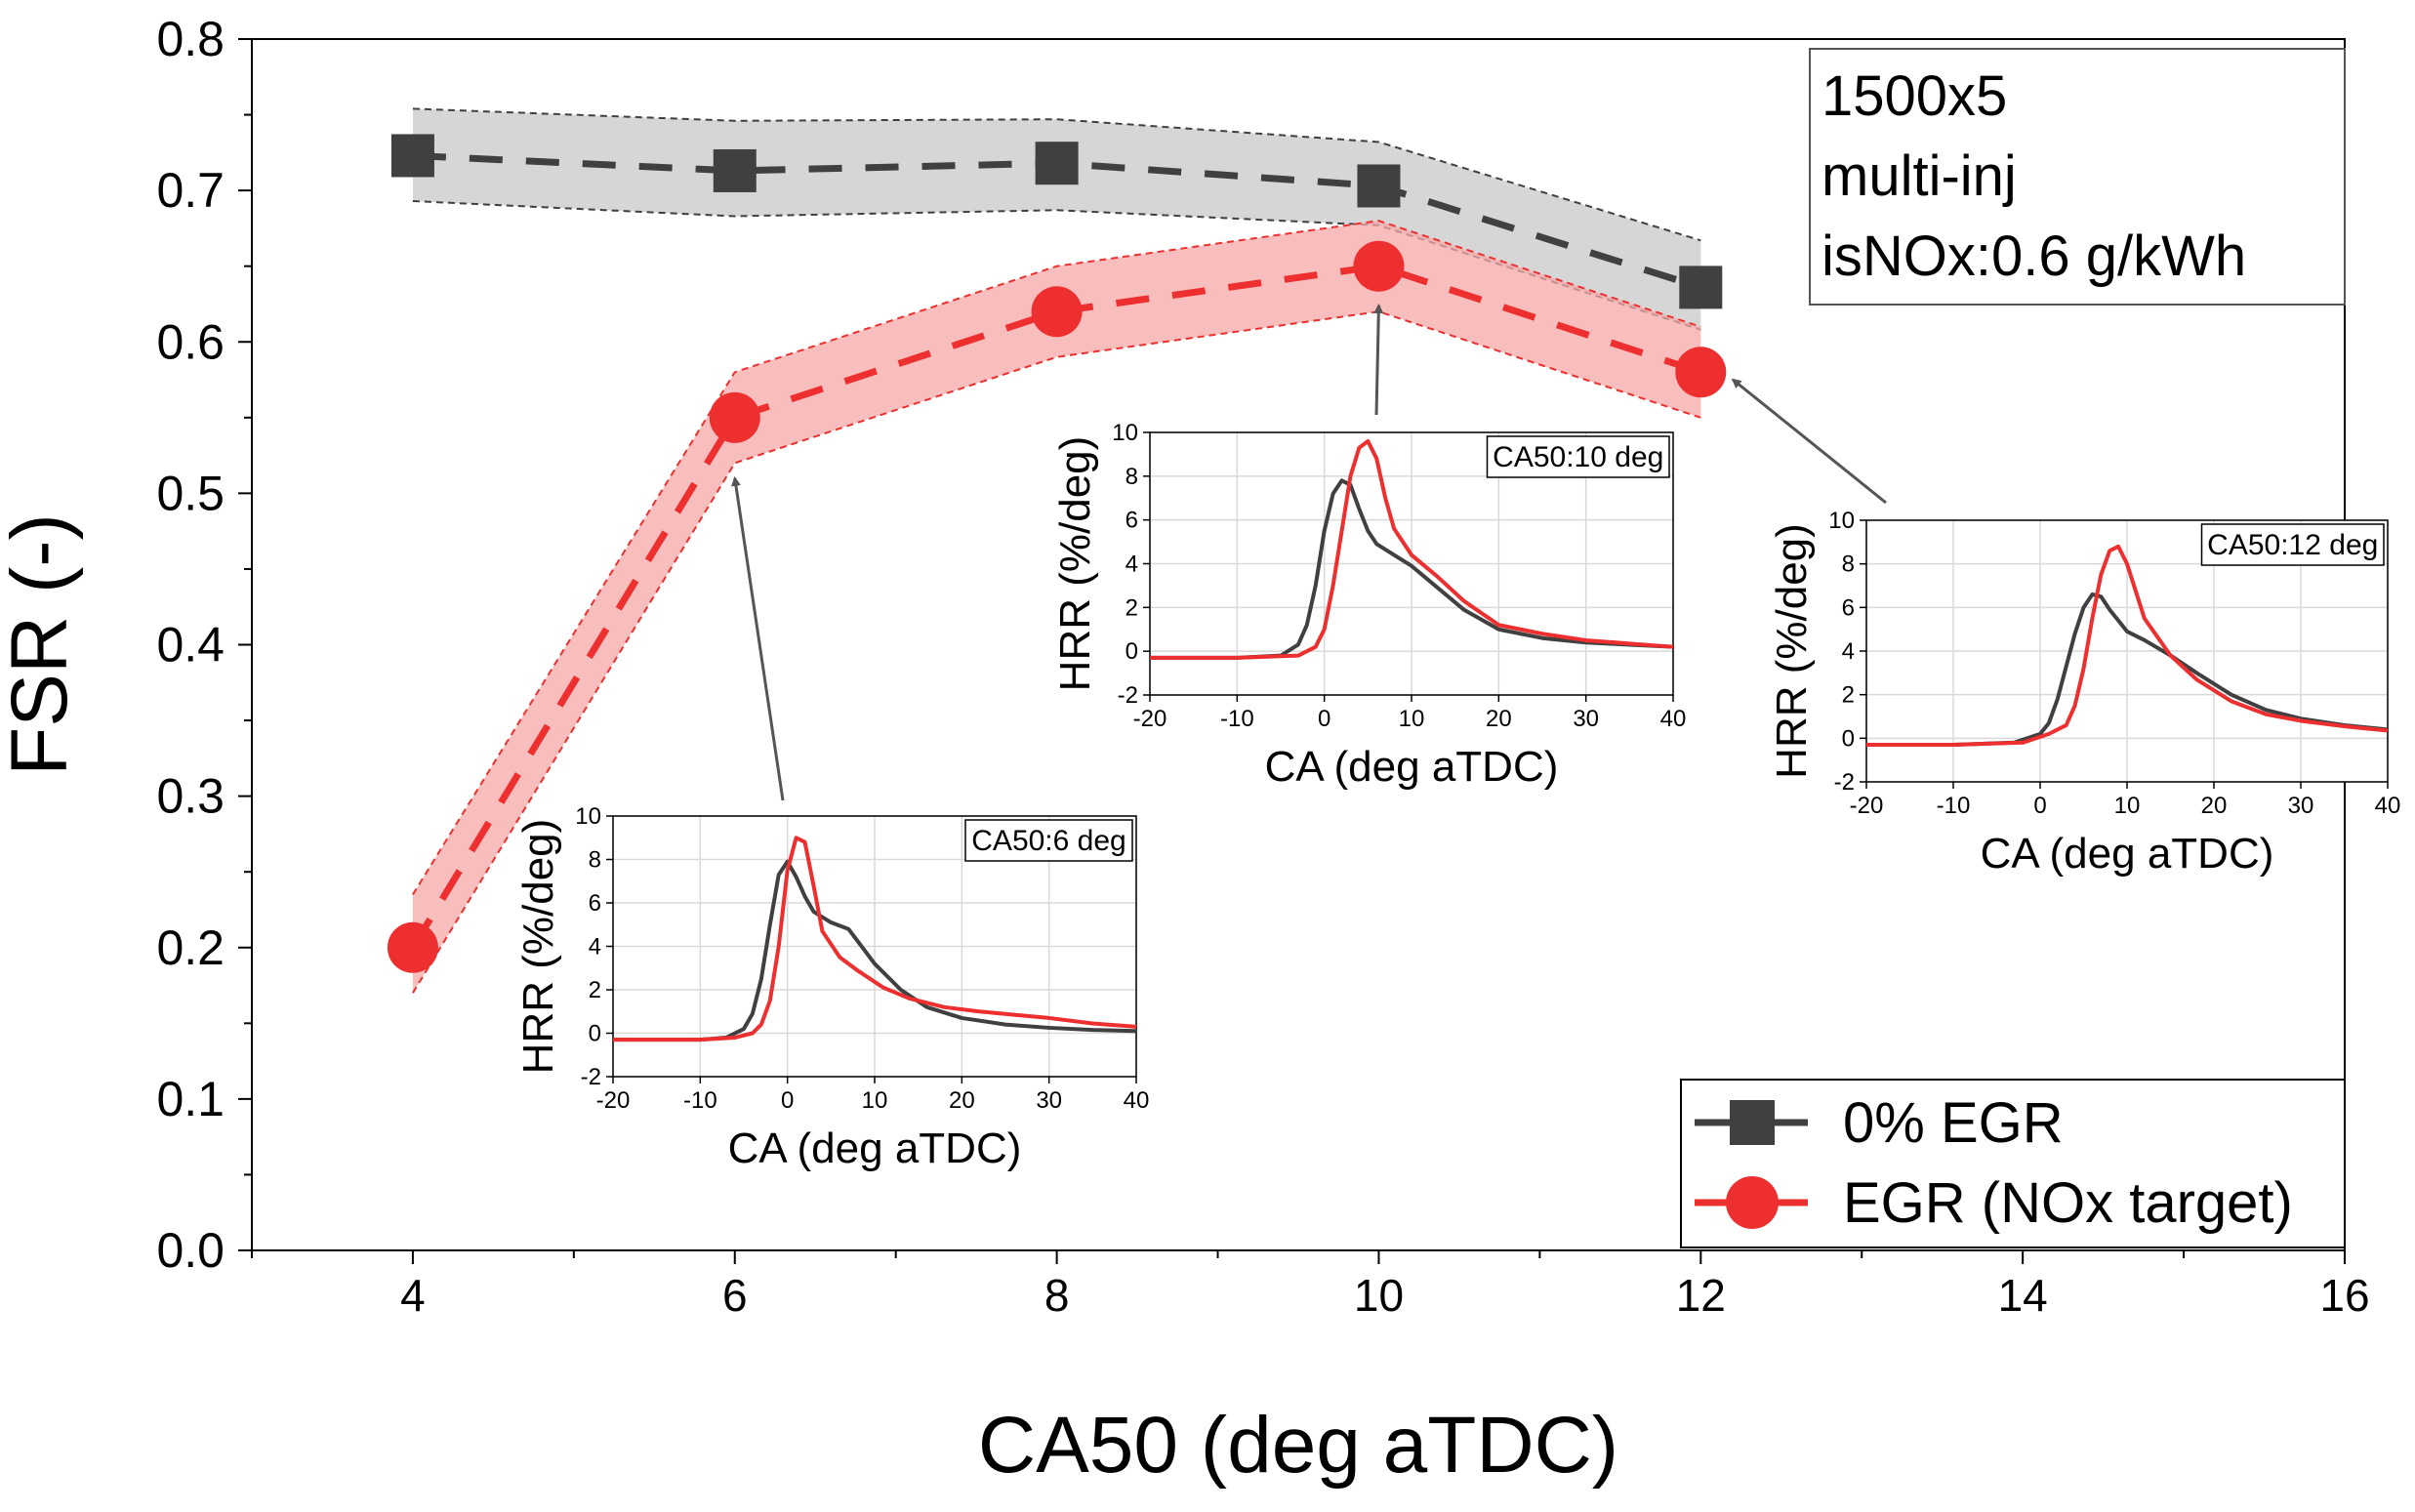 This screenshot has height=1512, width=2415. I want to click on annotation-frame, so click(2077, 177).